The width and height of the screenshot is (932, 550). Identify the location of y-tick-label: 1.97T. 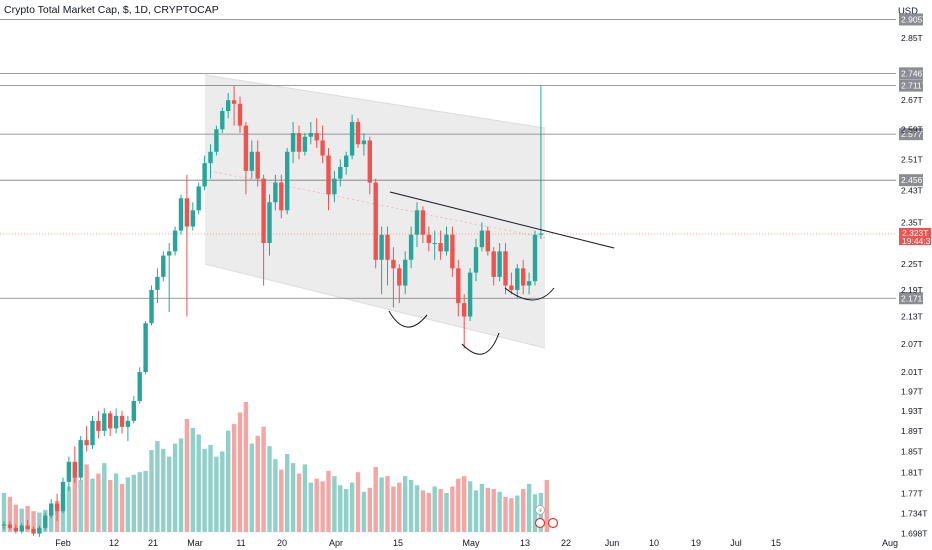
(912, 391).